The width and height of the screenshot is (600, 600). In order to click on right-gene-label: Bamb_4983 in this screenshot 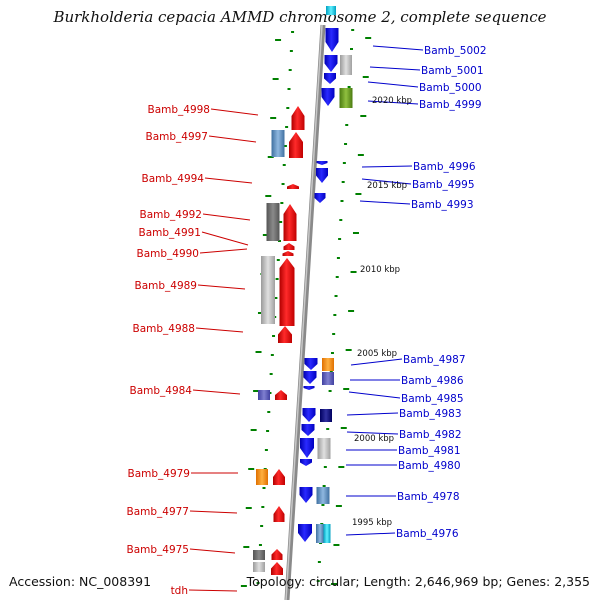, I will do `click(430, 414)`.